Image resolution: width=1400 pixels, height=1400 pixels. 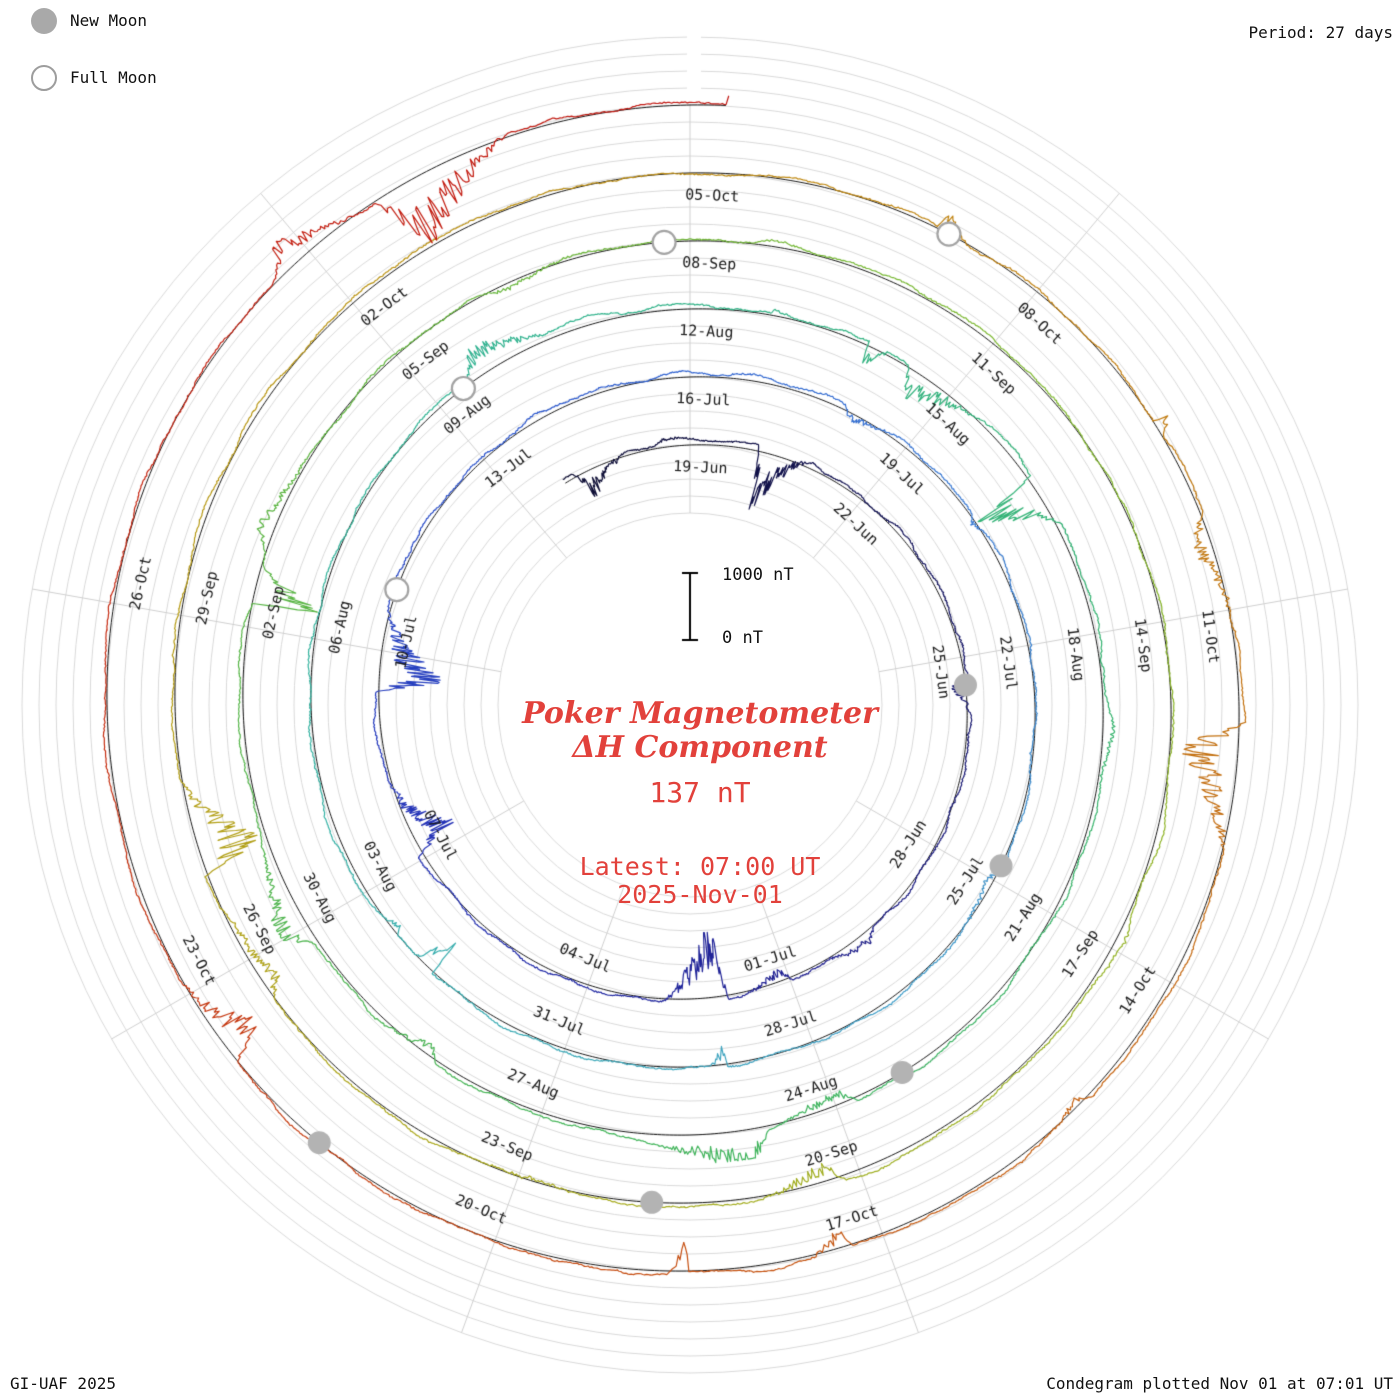 What do you see at coordinates (44, 21) in the screenshot?
I see `new-moon-icon` at bounding box center [44, 21].